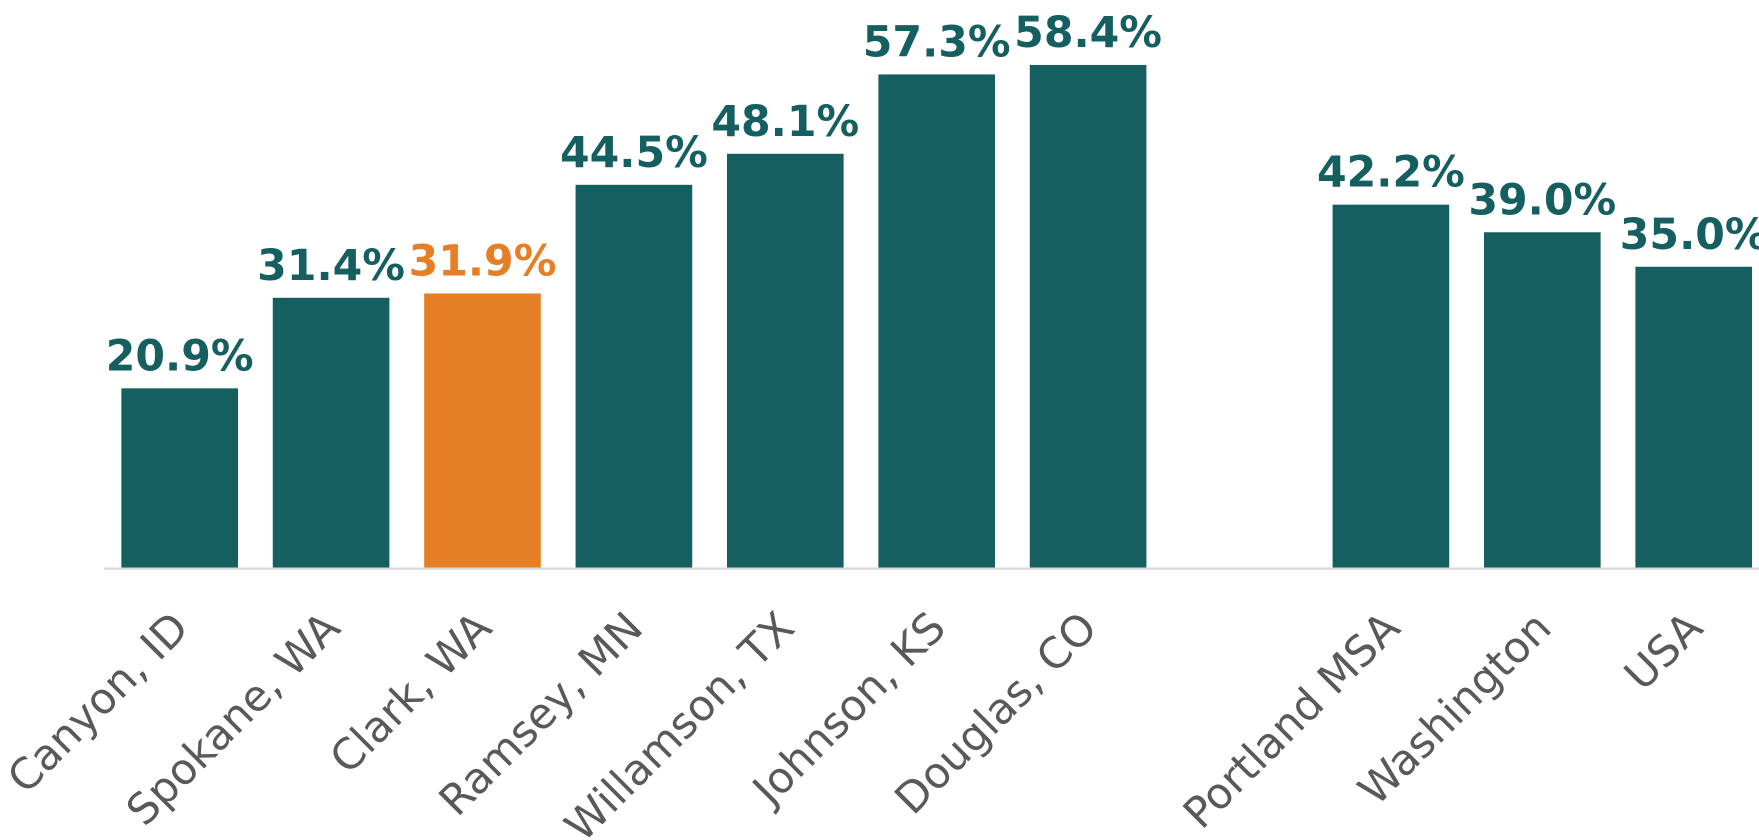 The image size is (1759, 840). What do you see at coordinates (1664, 652) in the screenshot?
I see `x-tick-label: USA` at bounding box center [1664, 652].